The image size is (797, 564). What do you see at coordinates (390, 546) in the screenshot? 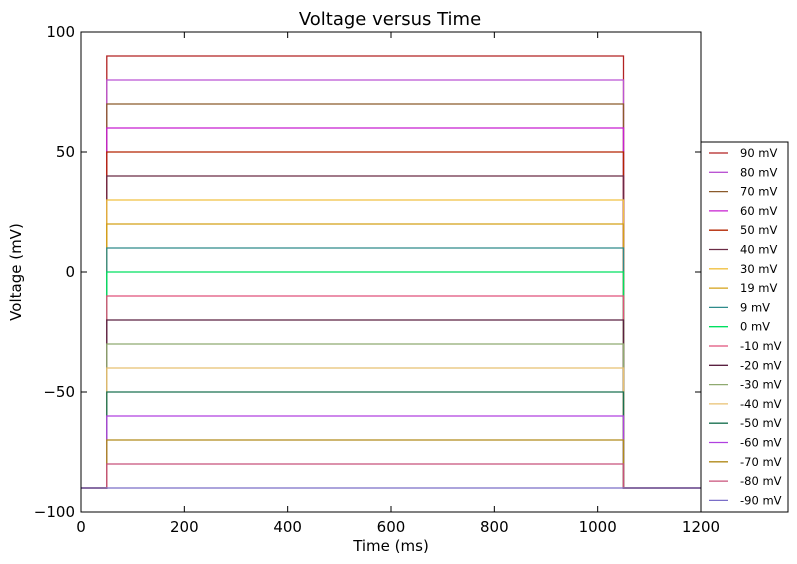
I see `x-axis-label: Time (ms)` at bounding box center [390, 546].